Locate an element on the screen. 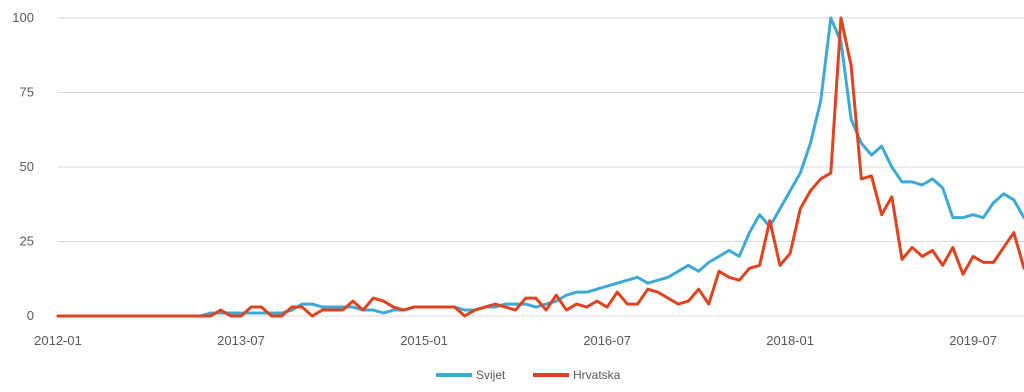 This screenshot has width=1024, height=392. y-tick-label: 75 is located at coordinates (27, 92).